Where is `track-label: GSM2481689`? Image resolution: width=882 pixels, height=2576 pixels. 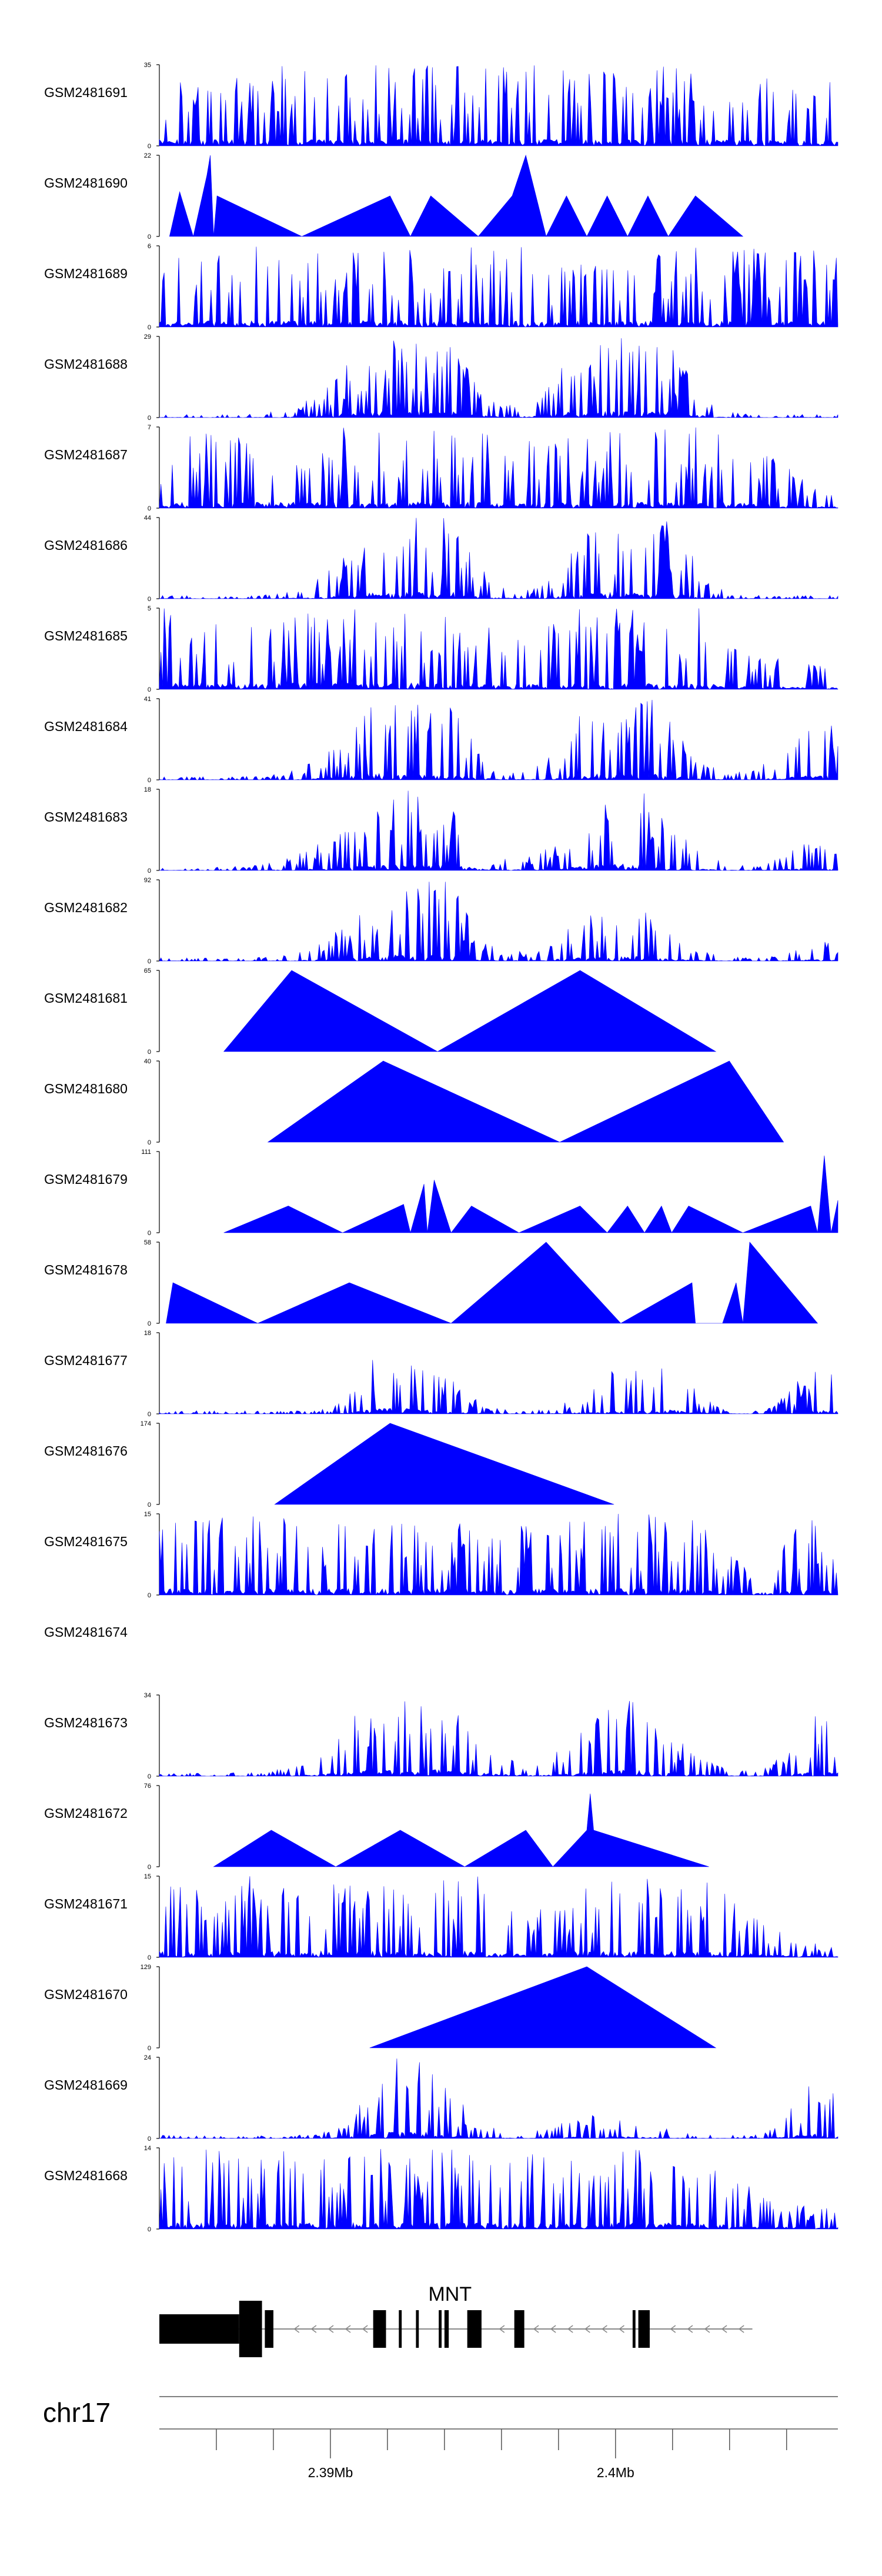 track-label: GSM2481689 is located at coordinates (86, 273).